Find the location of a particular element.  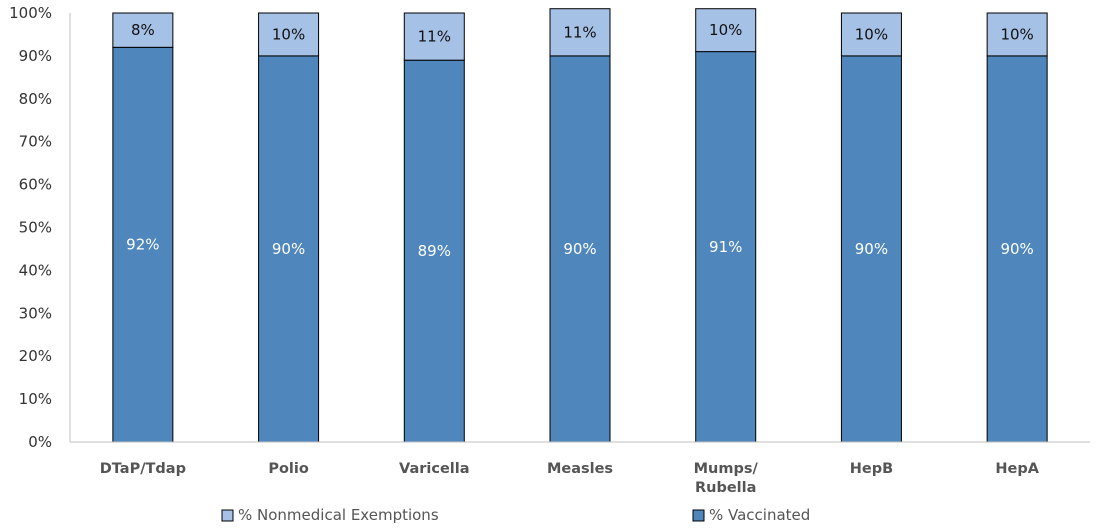

legend-label: % Vaccinated is located at coordinates (759, 515).